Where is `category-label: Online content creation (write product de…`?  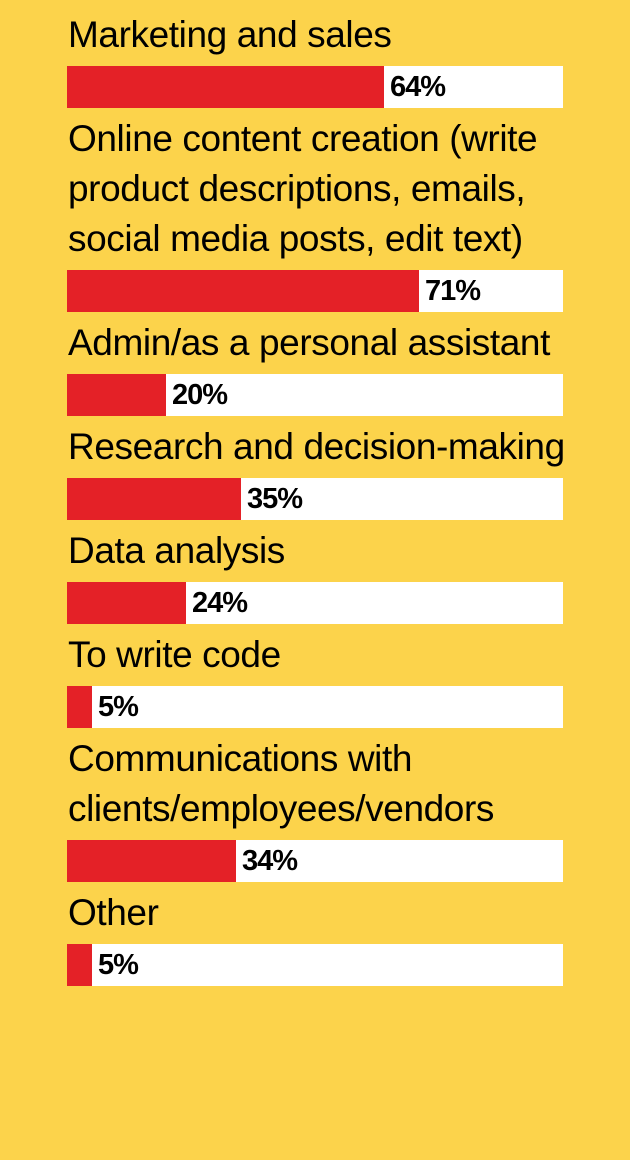 category-label: Online content creation (write product de… is located at coordinates (345, 189).